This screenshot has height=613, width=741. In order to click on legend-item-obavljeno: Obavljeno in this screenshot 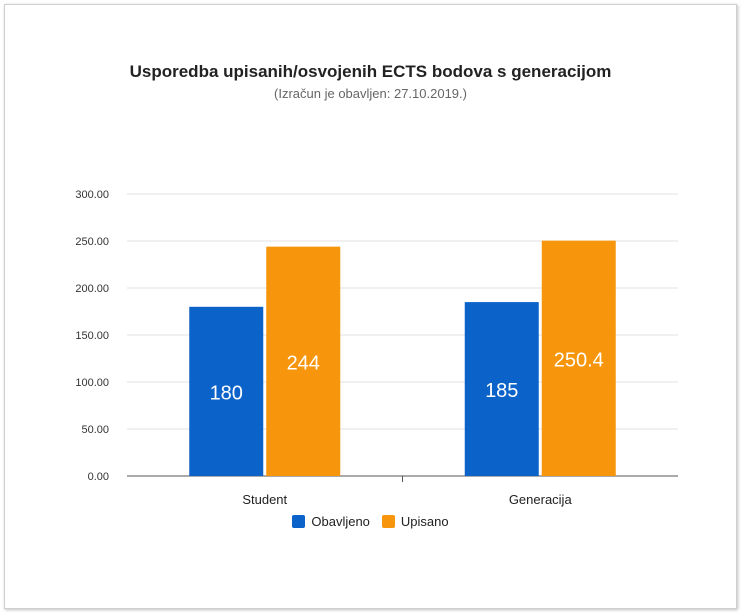, I will do `click(331, 521)`.